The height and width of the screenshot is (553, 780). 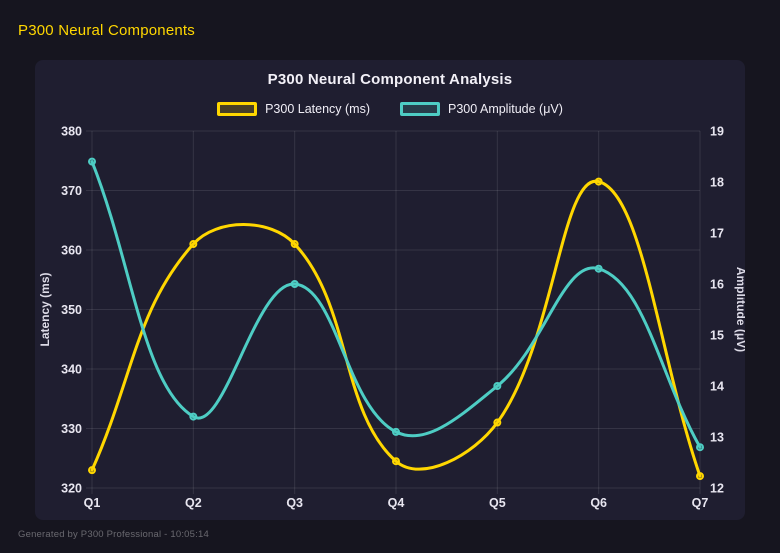 I want to click on chart-legend: P300 Latency (ms) P300 Amplitude (μV), so click(x=390, y=109).